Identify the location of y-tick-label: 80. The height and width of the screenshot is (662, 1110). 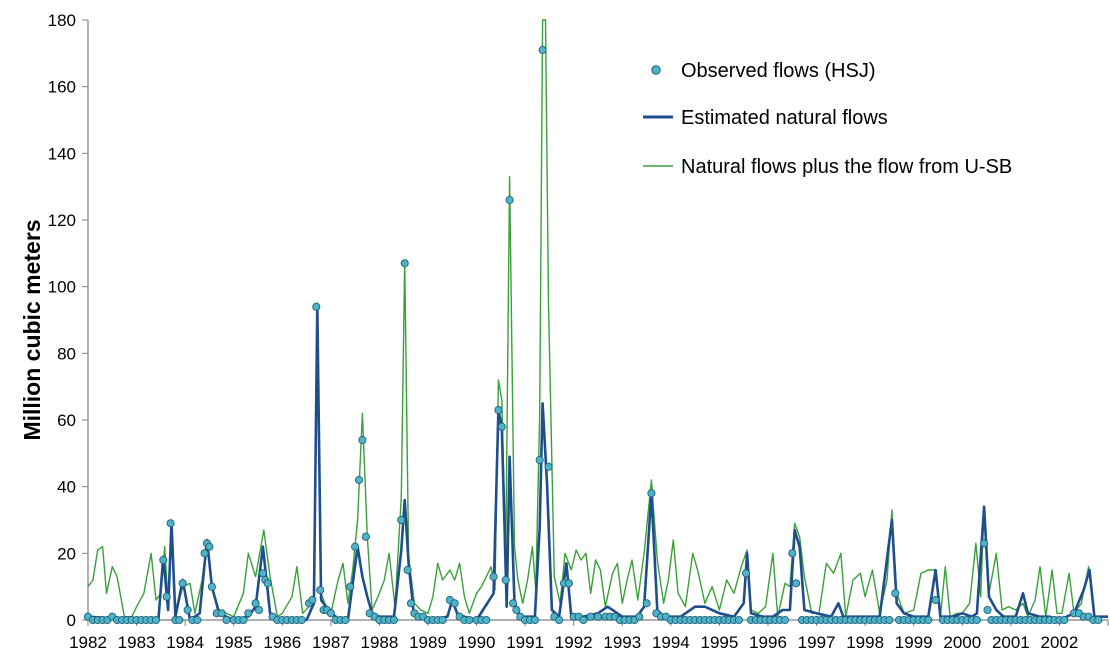
(66, 353).